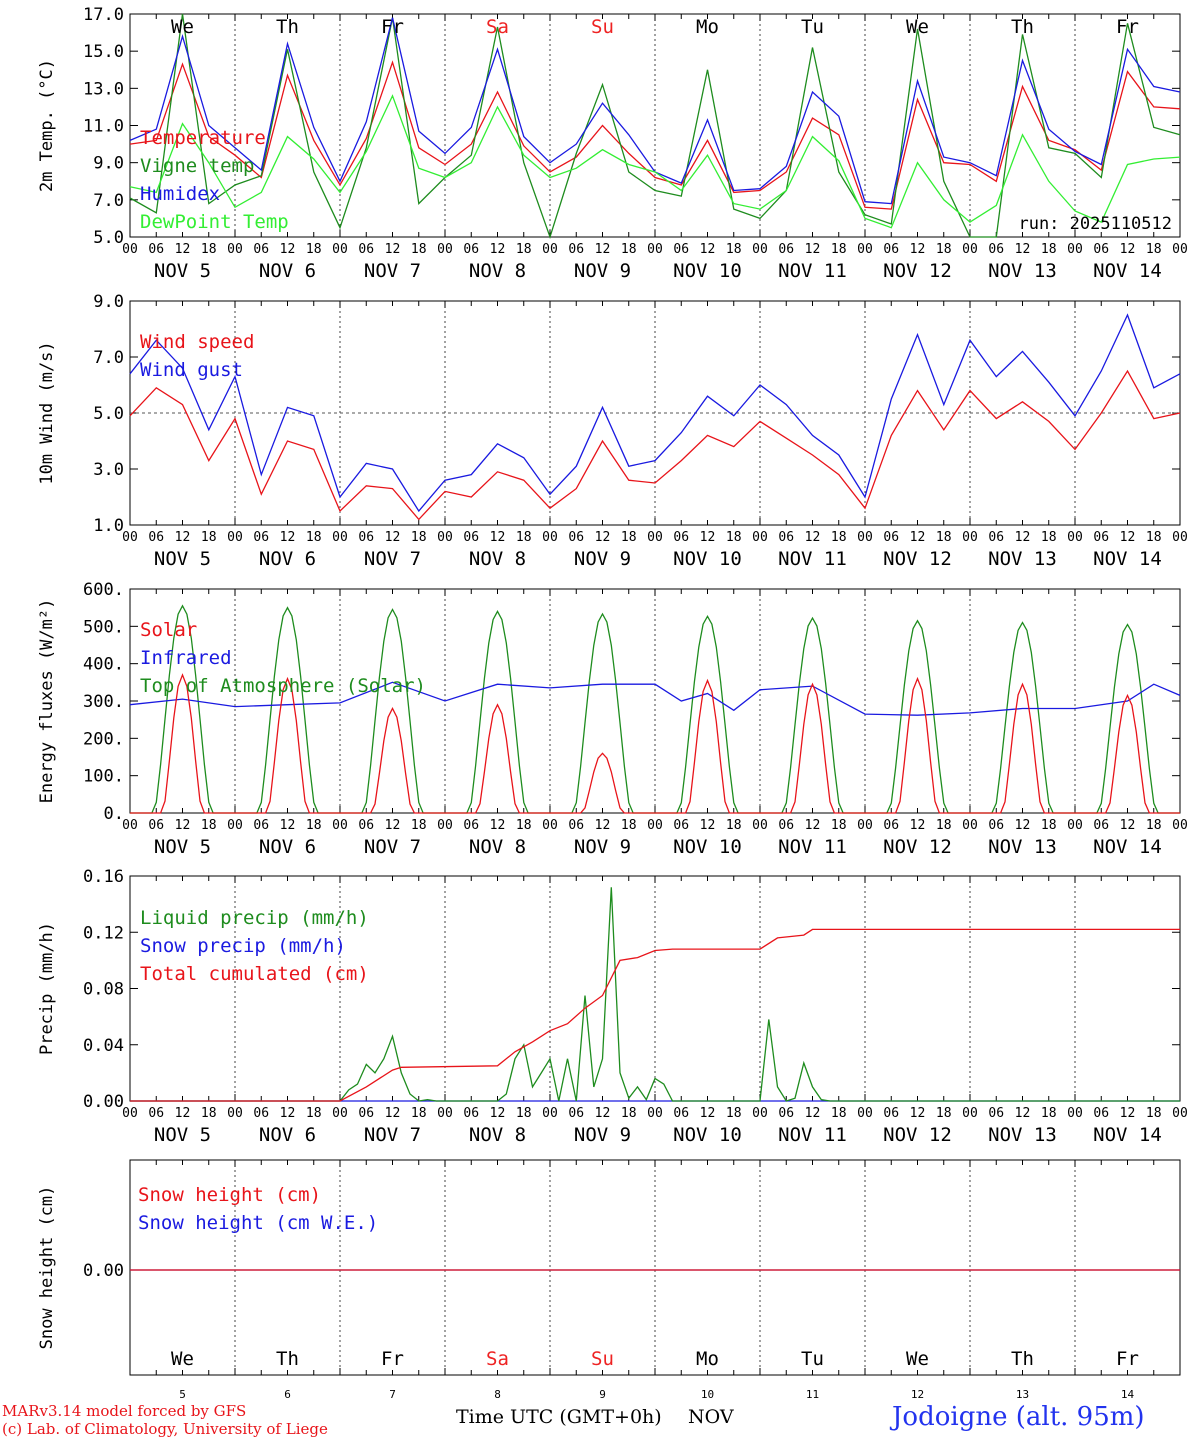 Image resolution: width=1194 pixels, height=1440 pixels. I want to click on date-label: NOV 7, so click(392, 559).